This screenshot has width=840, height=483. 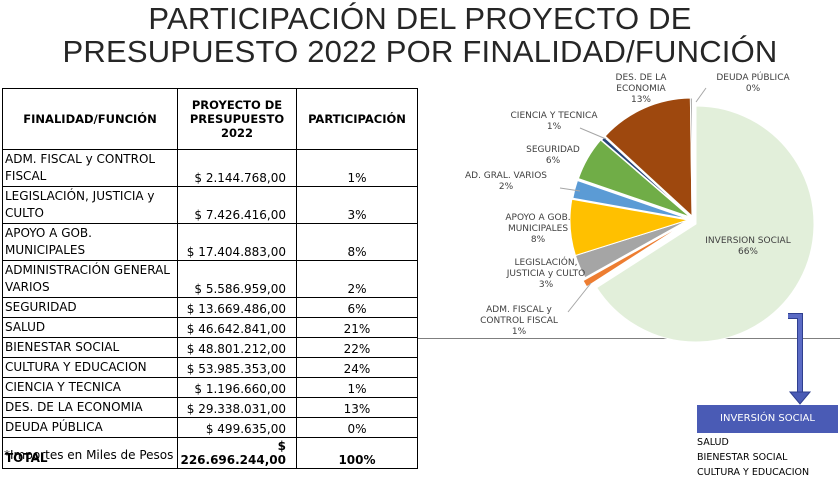 I want to click on row-name: CIENCIA Y TECNICA, so click(x=90, y=387).